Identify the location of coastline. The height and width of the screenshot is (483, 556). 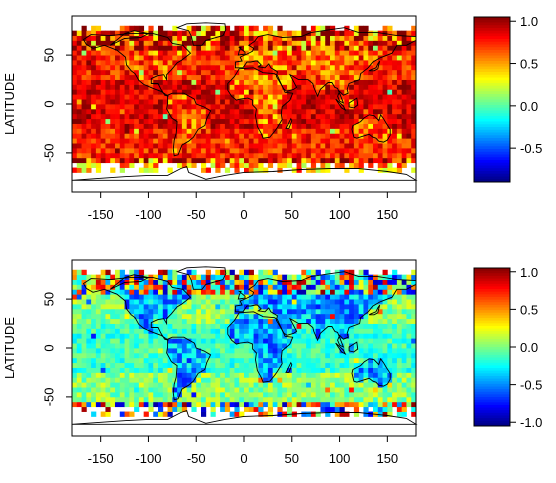
(341, 104).